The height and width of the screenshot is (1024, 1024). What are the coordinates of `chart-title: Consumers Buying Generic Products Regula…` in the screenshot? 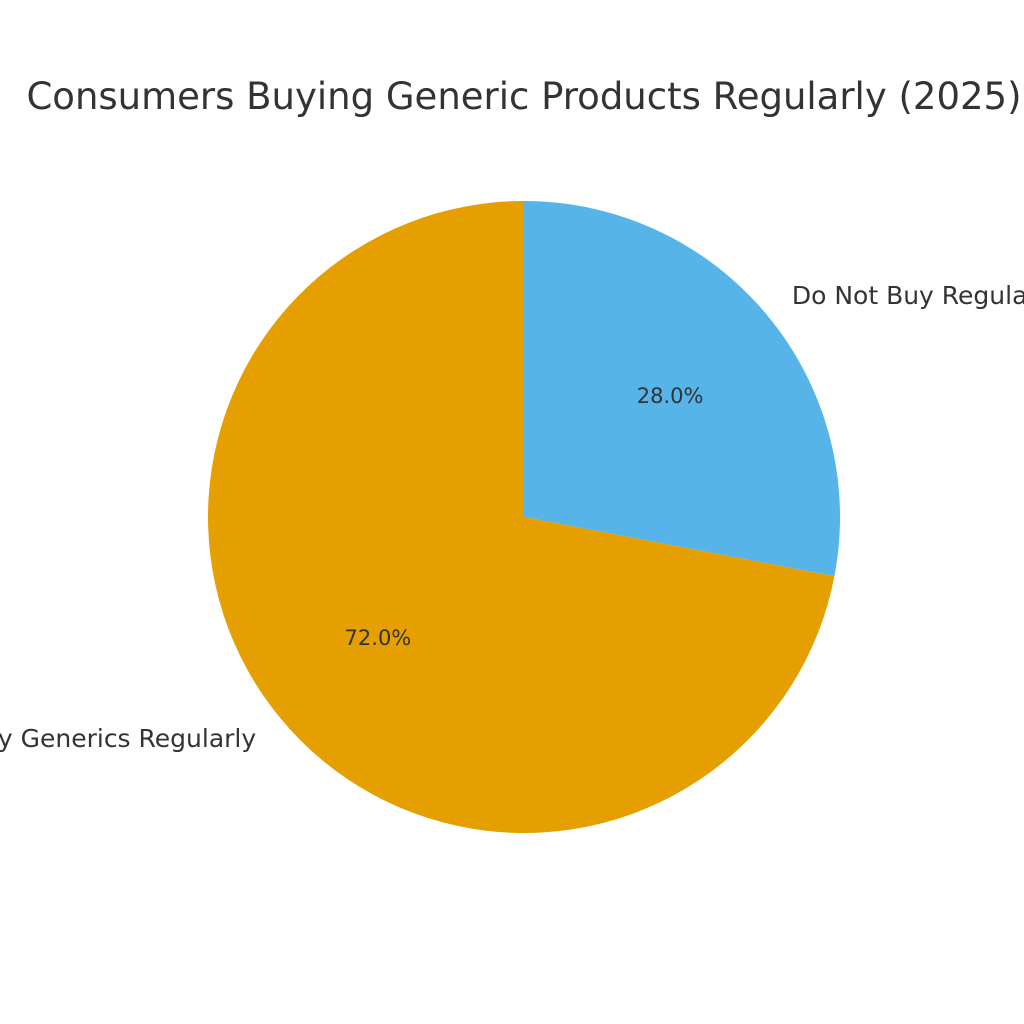 It's located at (523, 96).